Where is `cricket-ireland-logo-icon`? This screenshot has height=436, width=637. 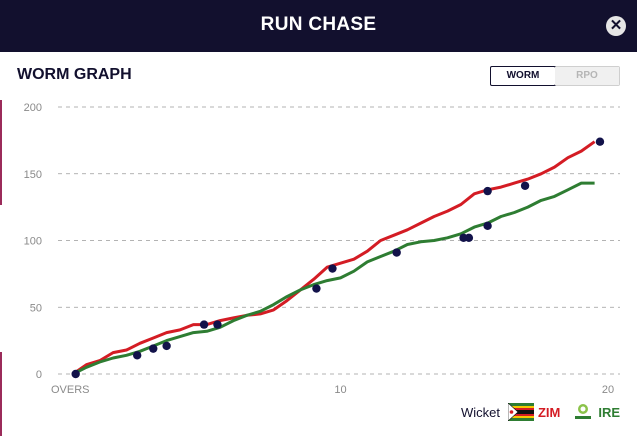
cricket-ireland-logo-icon is located at coordinates (583, 411).